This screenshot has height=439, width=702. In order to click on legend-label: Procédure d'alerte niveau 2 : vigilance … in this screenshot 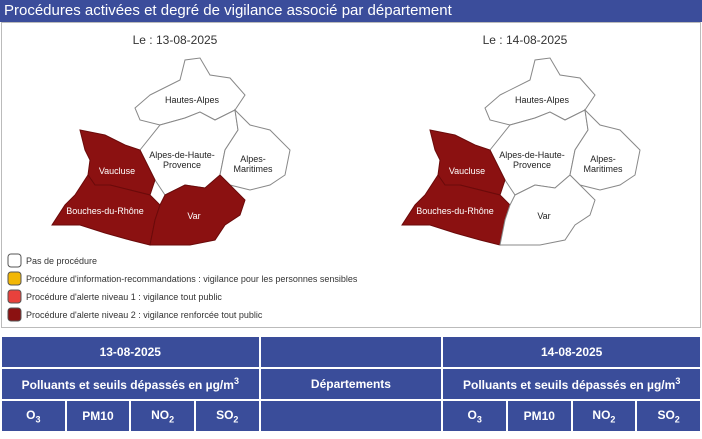, I will do `click(144, 315)`.